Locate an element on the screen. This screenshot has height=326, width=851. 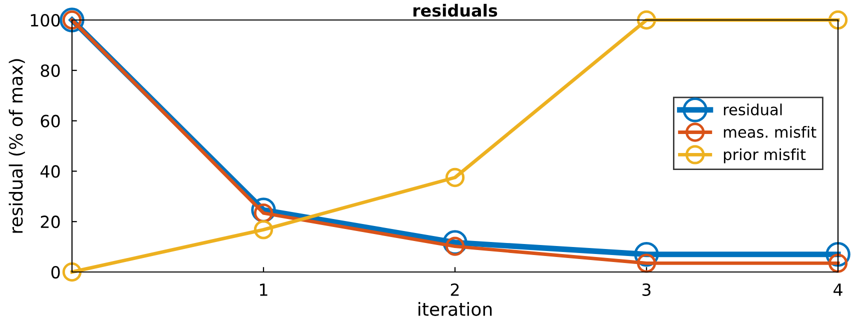
y-tick-label: 100 is located at coordinates (45, 20).